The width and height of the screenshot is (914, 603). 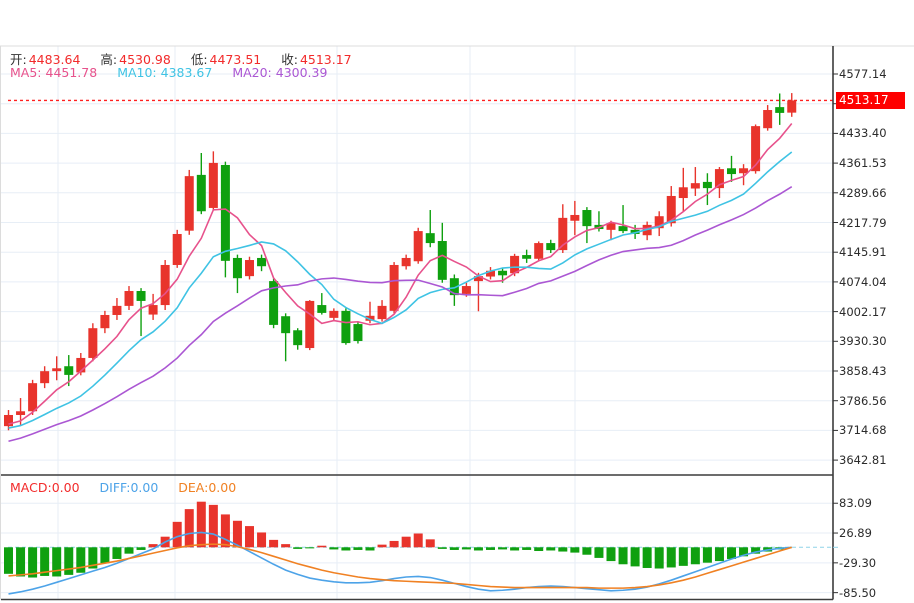 What do you see at coordinates (199, 59) in the screenshot?
I see `low-label: 低:` at bounding box center [199, 59].